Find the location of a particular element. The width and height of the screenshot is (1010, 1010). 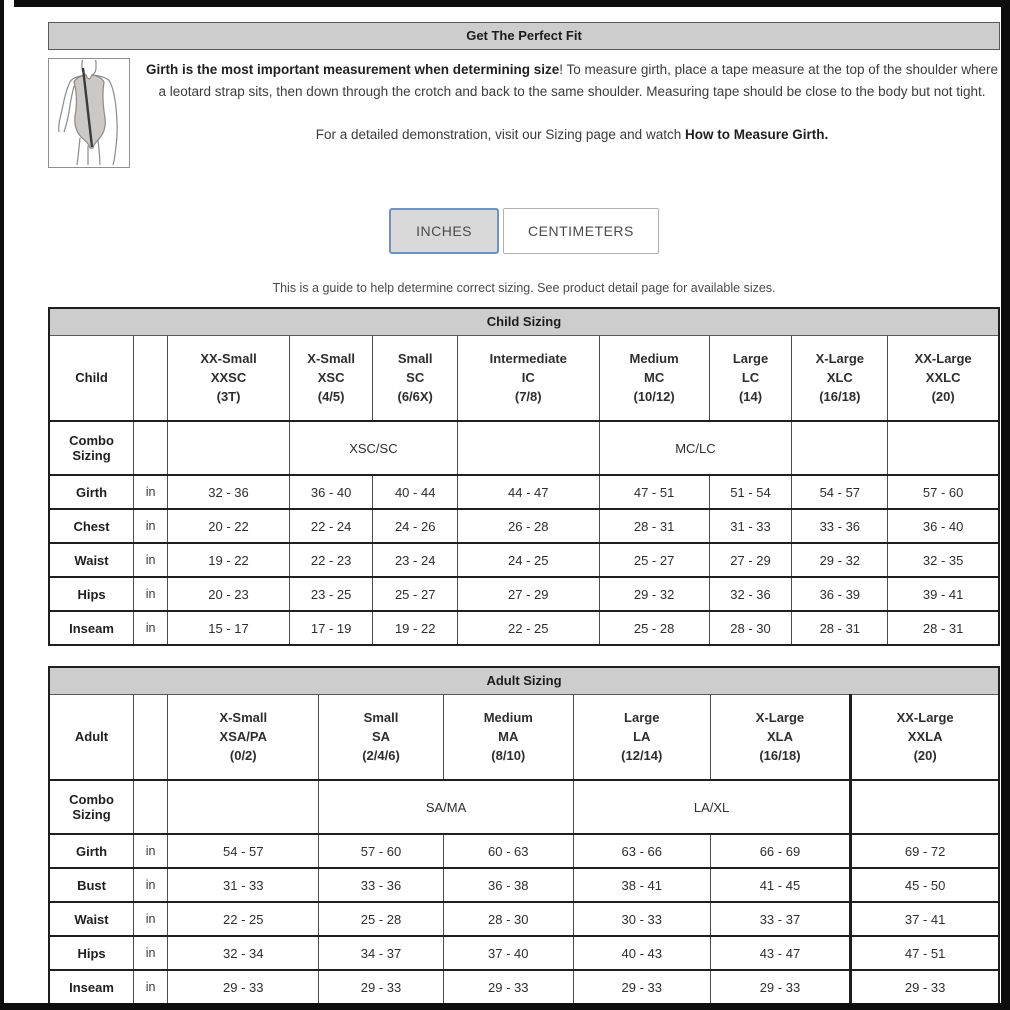

size-value-cell: 24 - 26 is located at coordinates (415, 526).